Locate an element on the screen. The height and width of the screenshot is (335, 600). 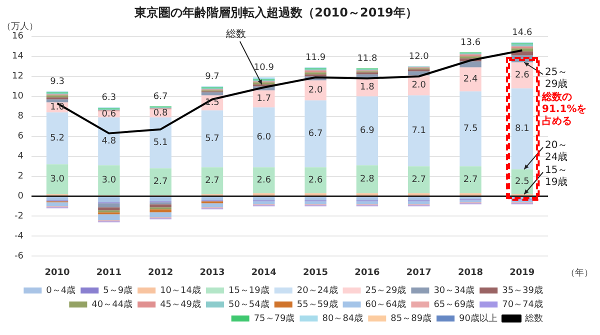
y-tick-label: 8 is located at coordinates (21, 117).